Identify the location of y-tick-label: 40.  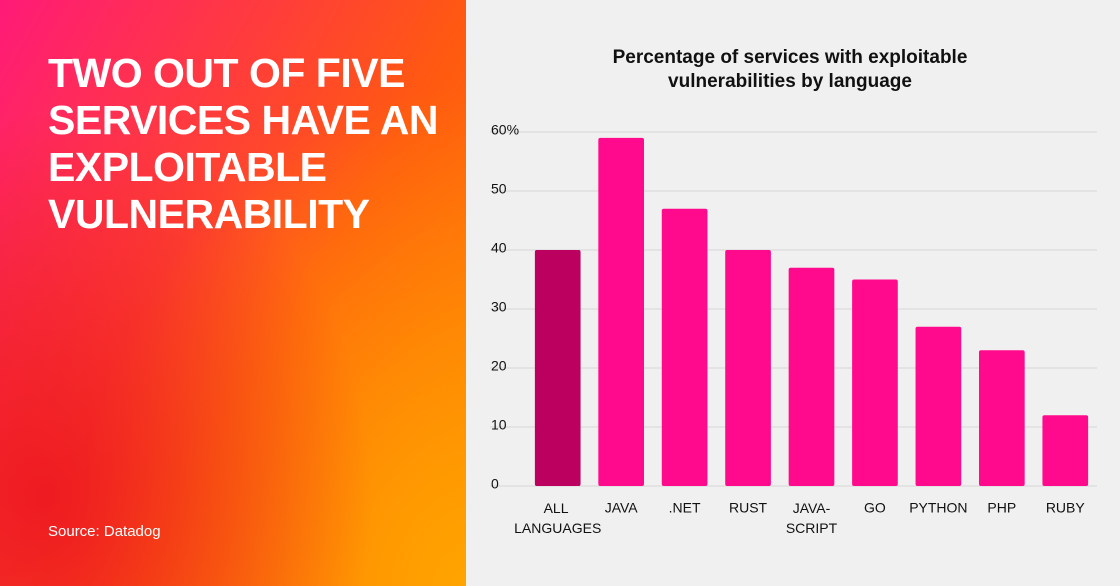
(499, 248).